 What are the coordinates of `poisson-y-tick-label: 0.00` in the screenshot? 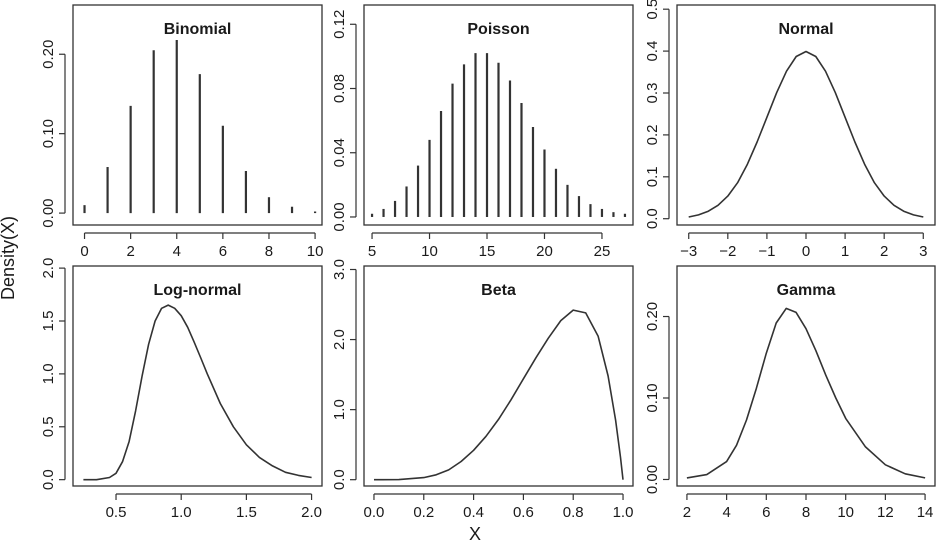 It's located at (339, 216).